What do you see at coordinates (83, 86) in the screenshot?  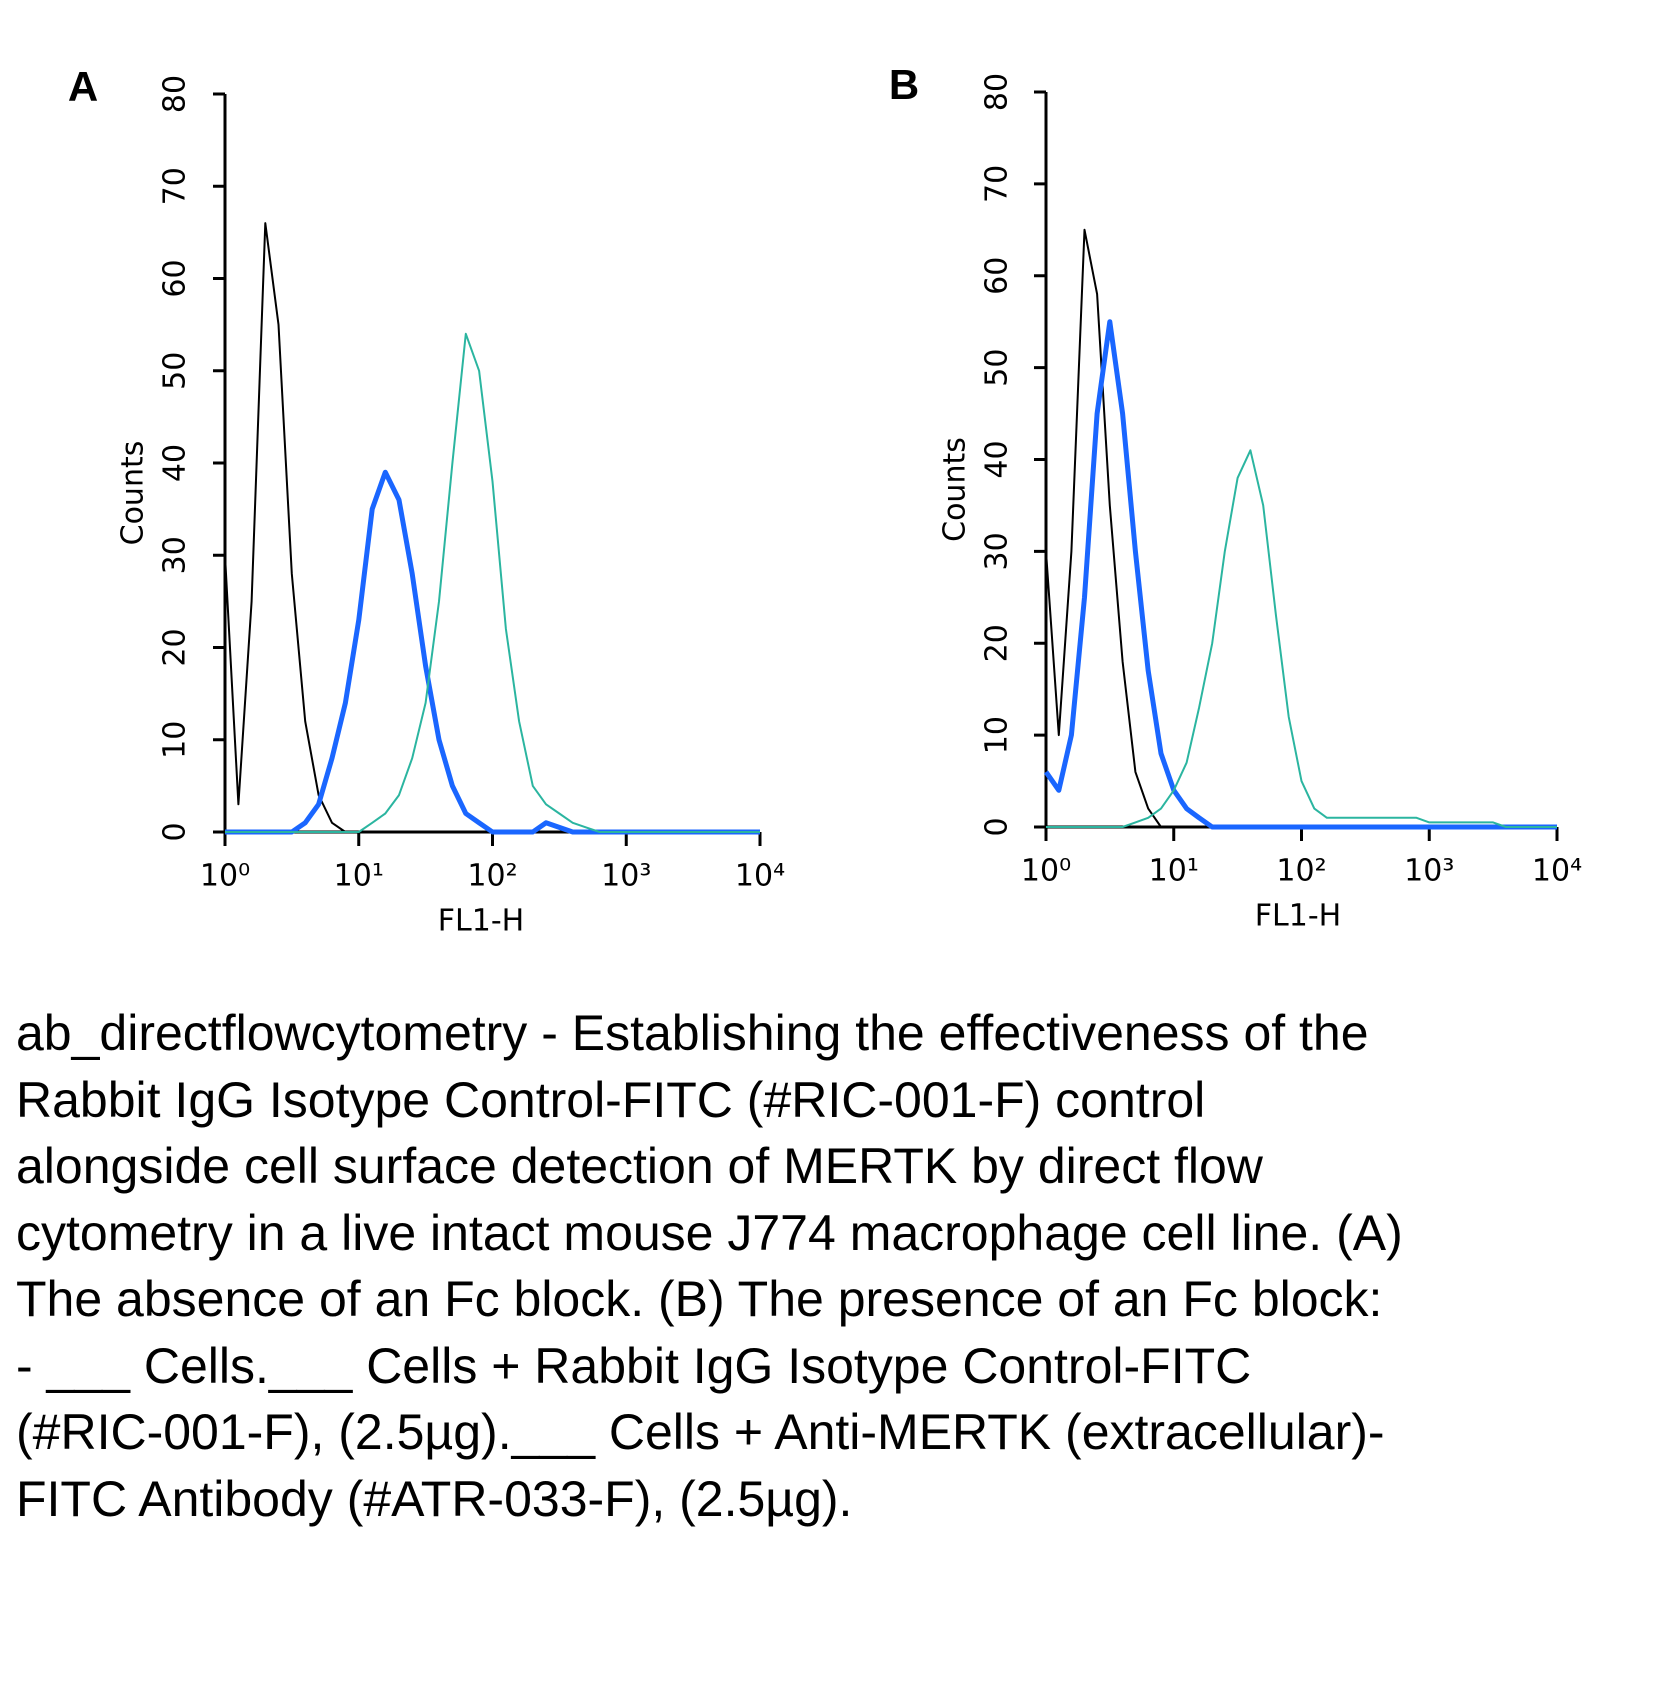 I see `panel-label: A` at bounding box center [83, 86].